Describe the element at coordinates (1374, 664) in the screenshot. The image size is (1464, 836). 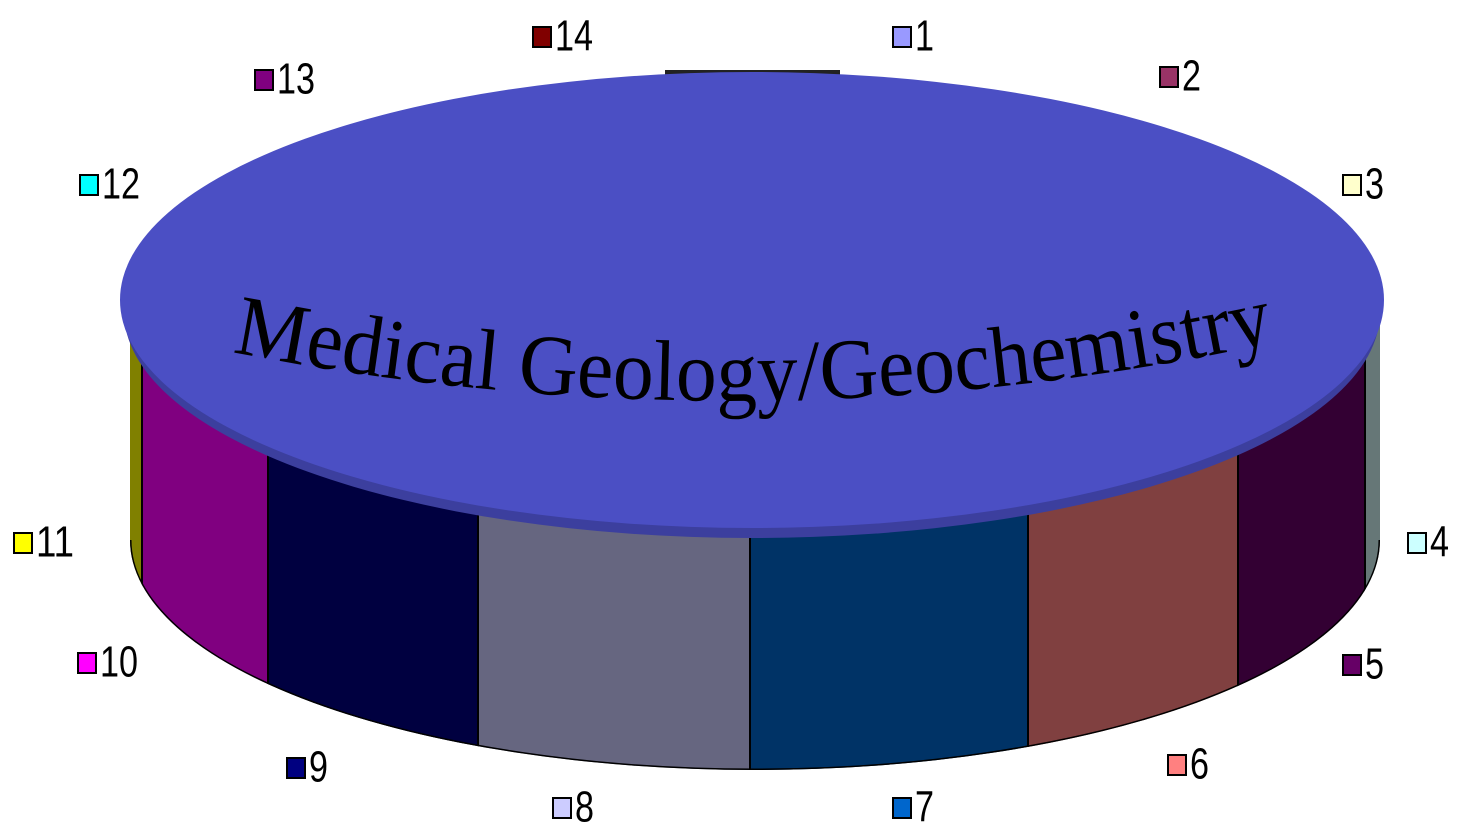
I see `legend-label: 5` at that location.